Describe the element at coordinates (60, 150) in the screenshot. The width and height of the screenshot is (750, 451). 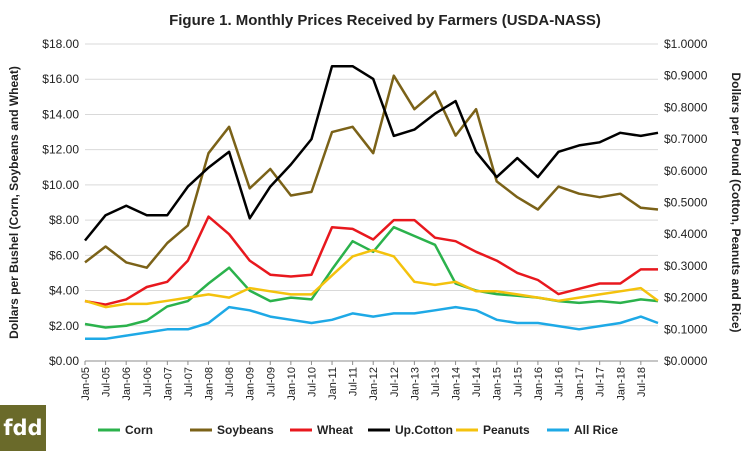
I see `y-tick-label-left: $12.00` at that location.